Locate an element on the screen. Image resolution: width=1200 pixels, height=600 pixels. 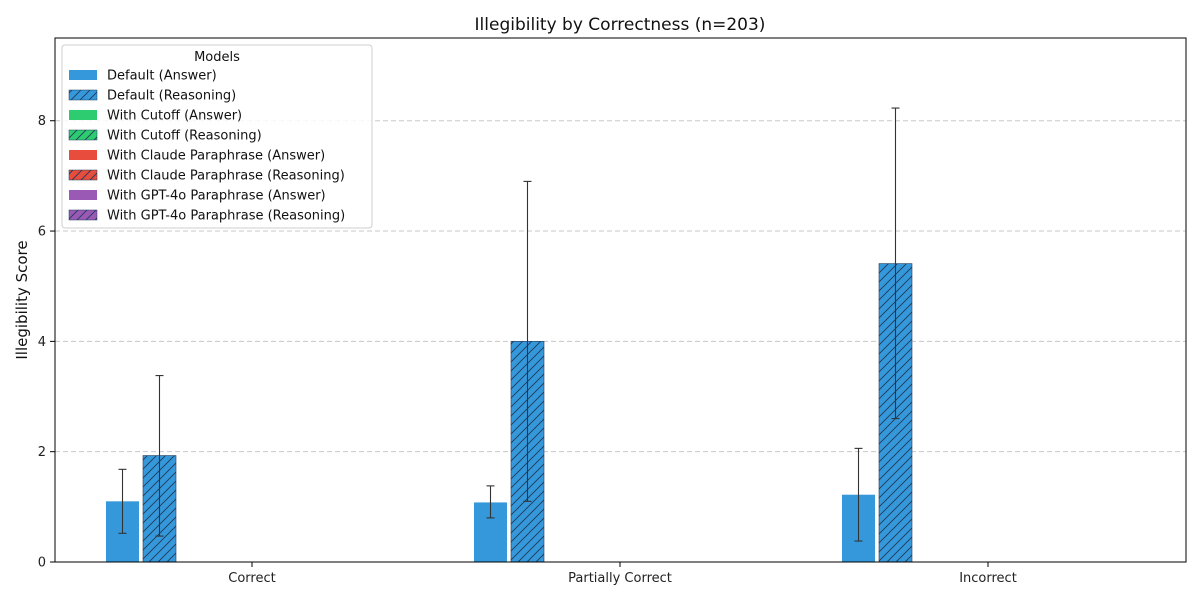
chart-title: Illegibility by Correctness (n=203) is located at coordinates (620, 25).